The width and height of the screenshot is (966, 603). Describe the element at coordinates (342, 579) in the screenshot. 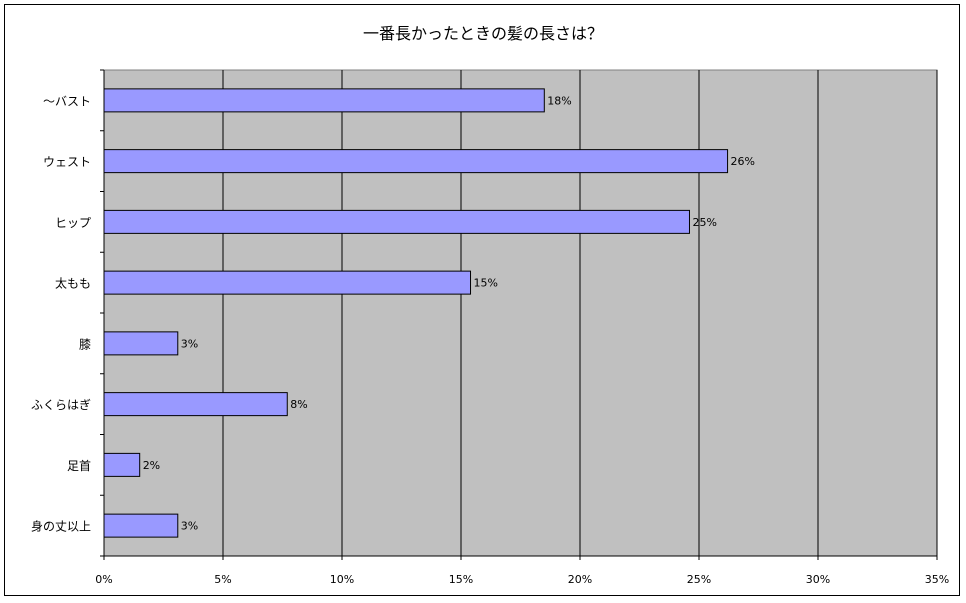

I see `x-tick-label: 10%` at that location.